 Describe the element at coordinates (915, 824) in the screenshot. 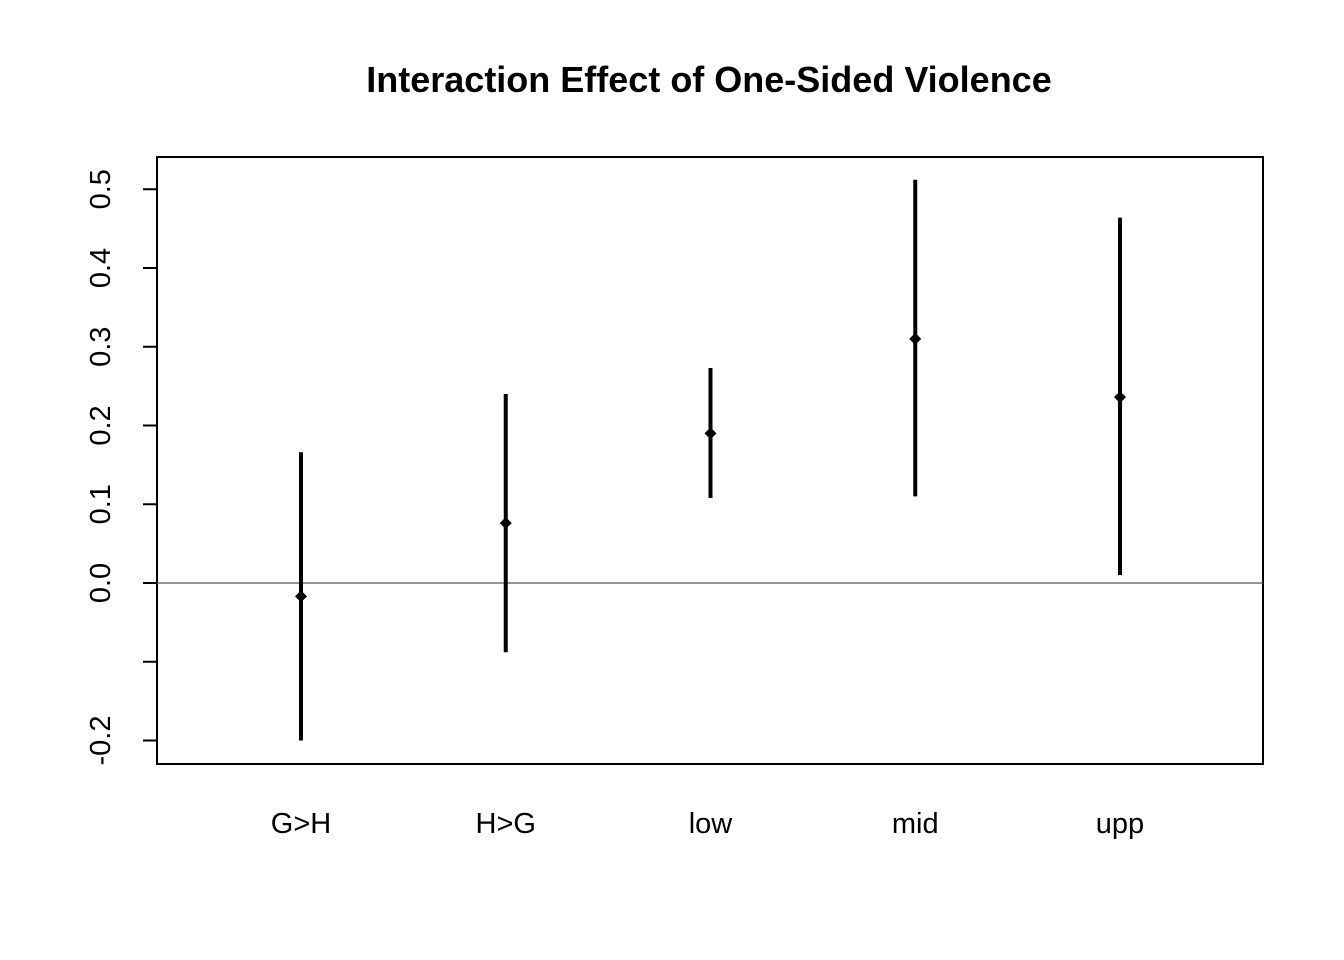

I see `x-tick-label: mid` at that location.